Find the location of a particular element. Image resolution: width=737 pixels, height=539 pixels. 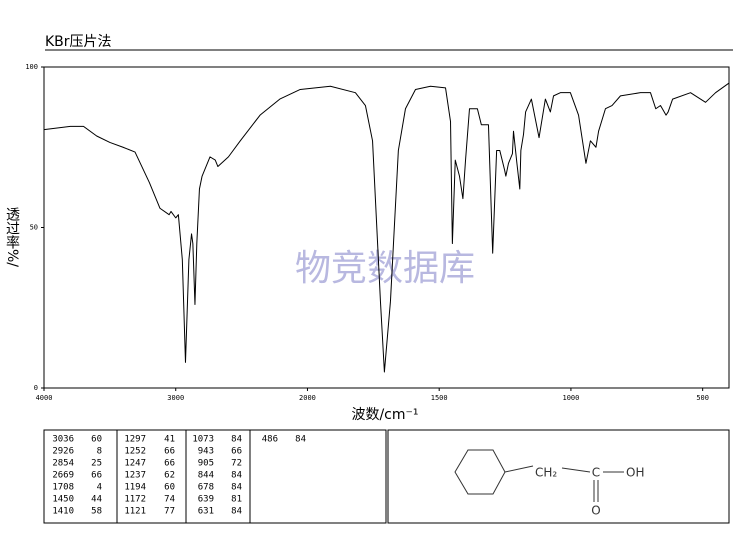

atom-label: OH is located at coordinates (635, 473).